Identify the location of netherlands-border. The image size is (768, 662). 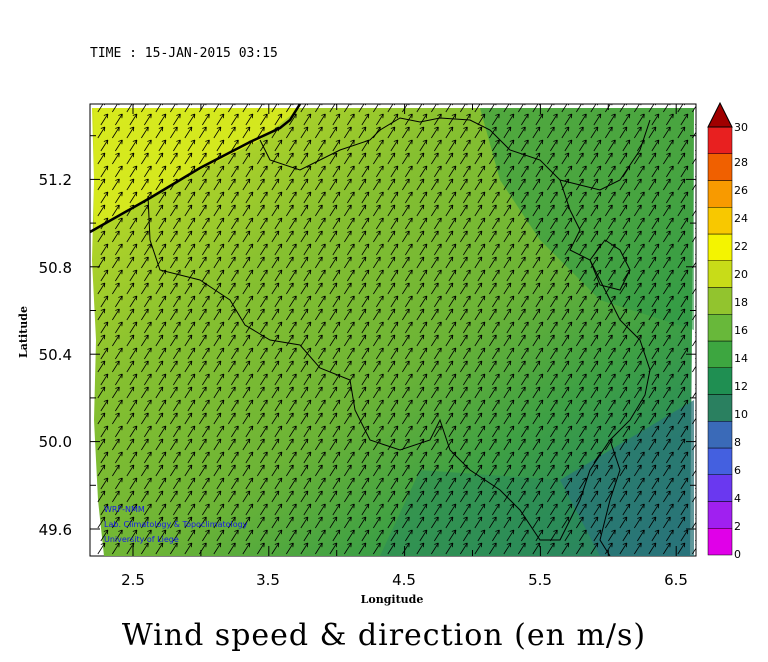
(605, 155).